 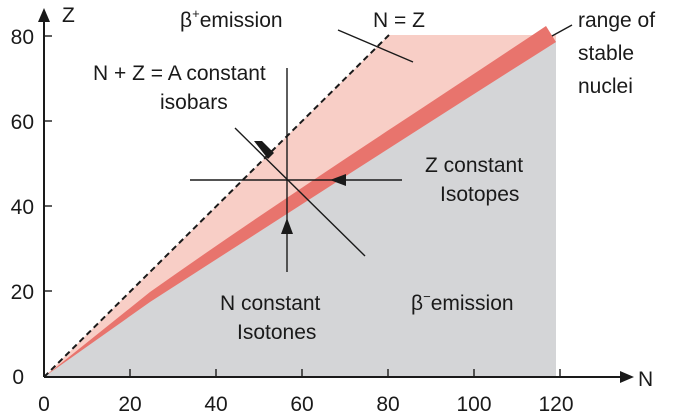 I want to click on x-tick-label: 20, so click(x=129, y=404).